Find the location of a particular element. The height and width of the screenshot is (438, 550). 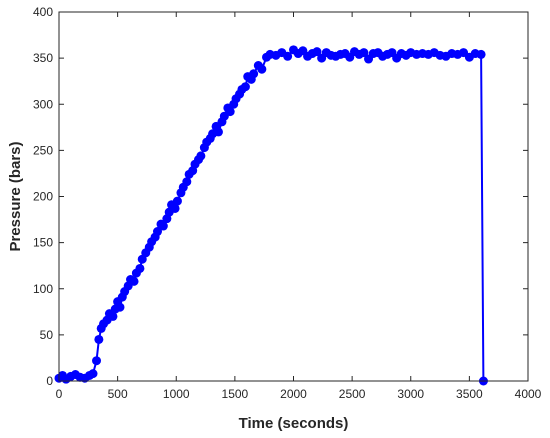

x-tick-label: 500 is located at coordinates (118, 394).